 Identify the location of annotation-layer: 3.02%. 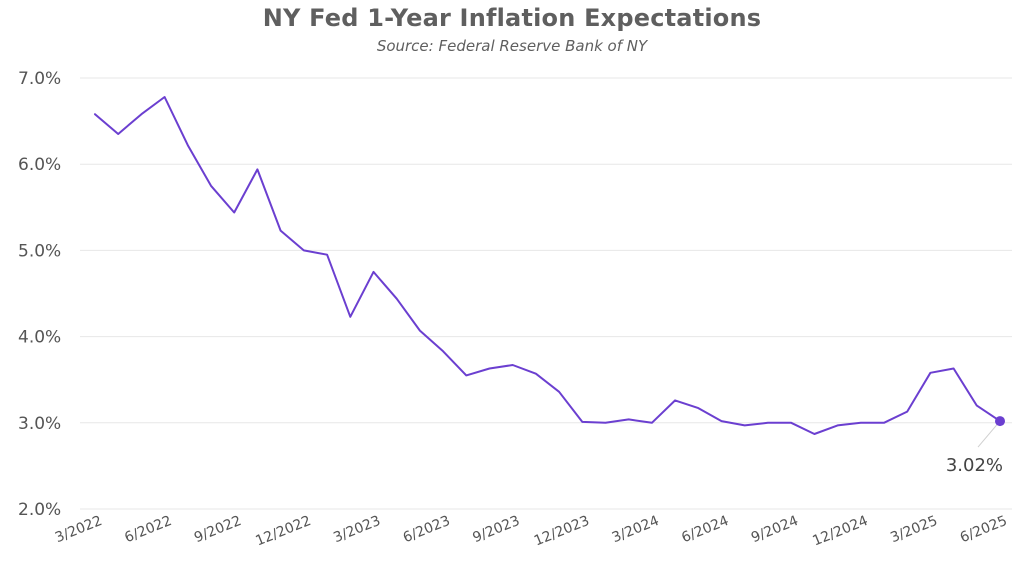
(975, 446).